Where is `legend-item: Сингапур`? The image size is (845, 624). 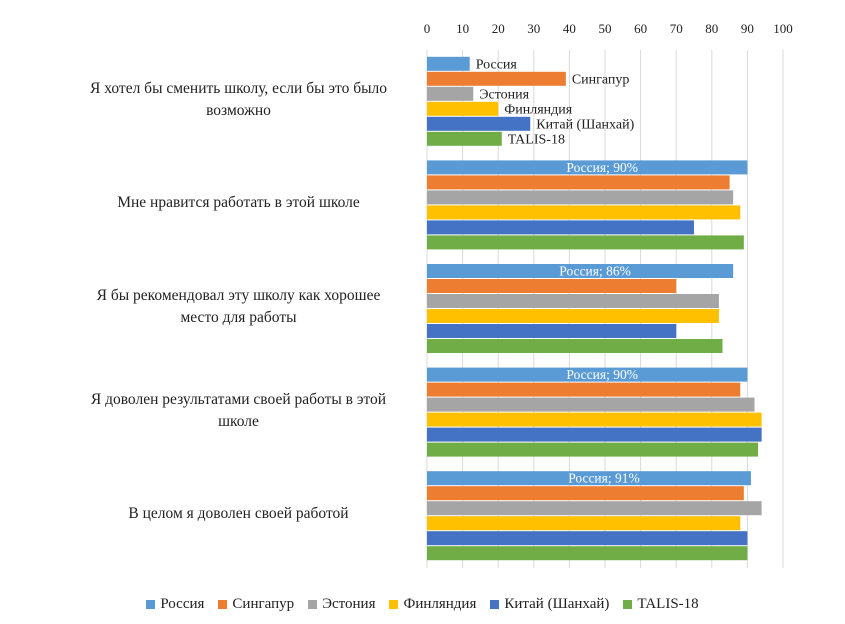
legend-item: Сингапур is located at coordinates (256, 604).